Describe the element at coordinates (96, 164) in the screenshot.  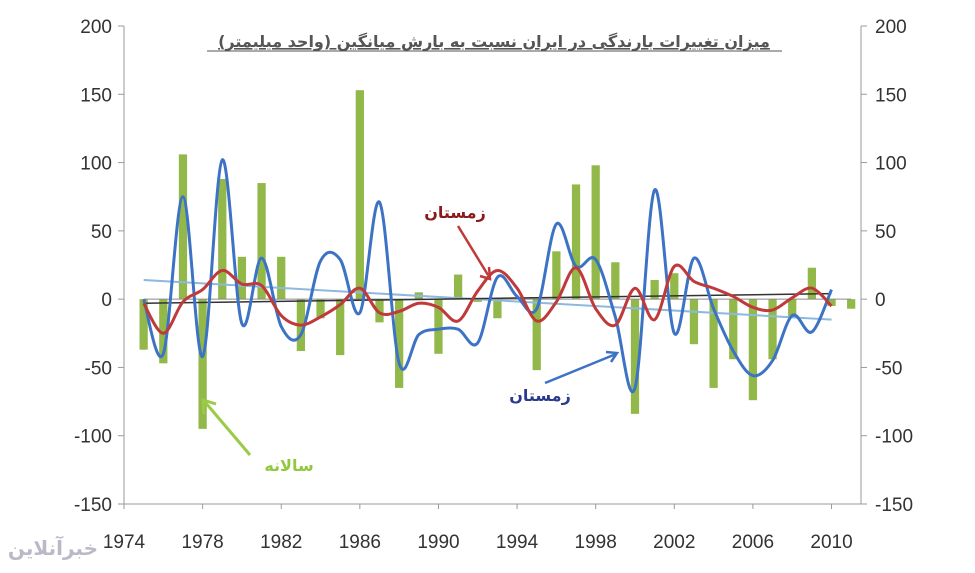
I see `left-y-tick-label: 100` at that location.